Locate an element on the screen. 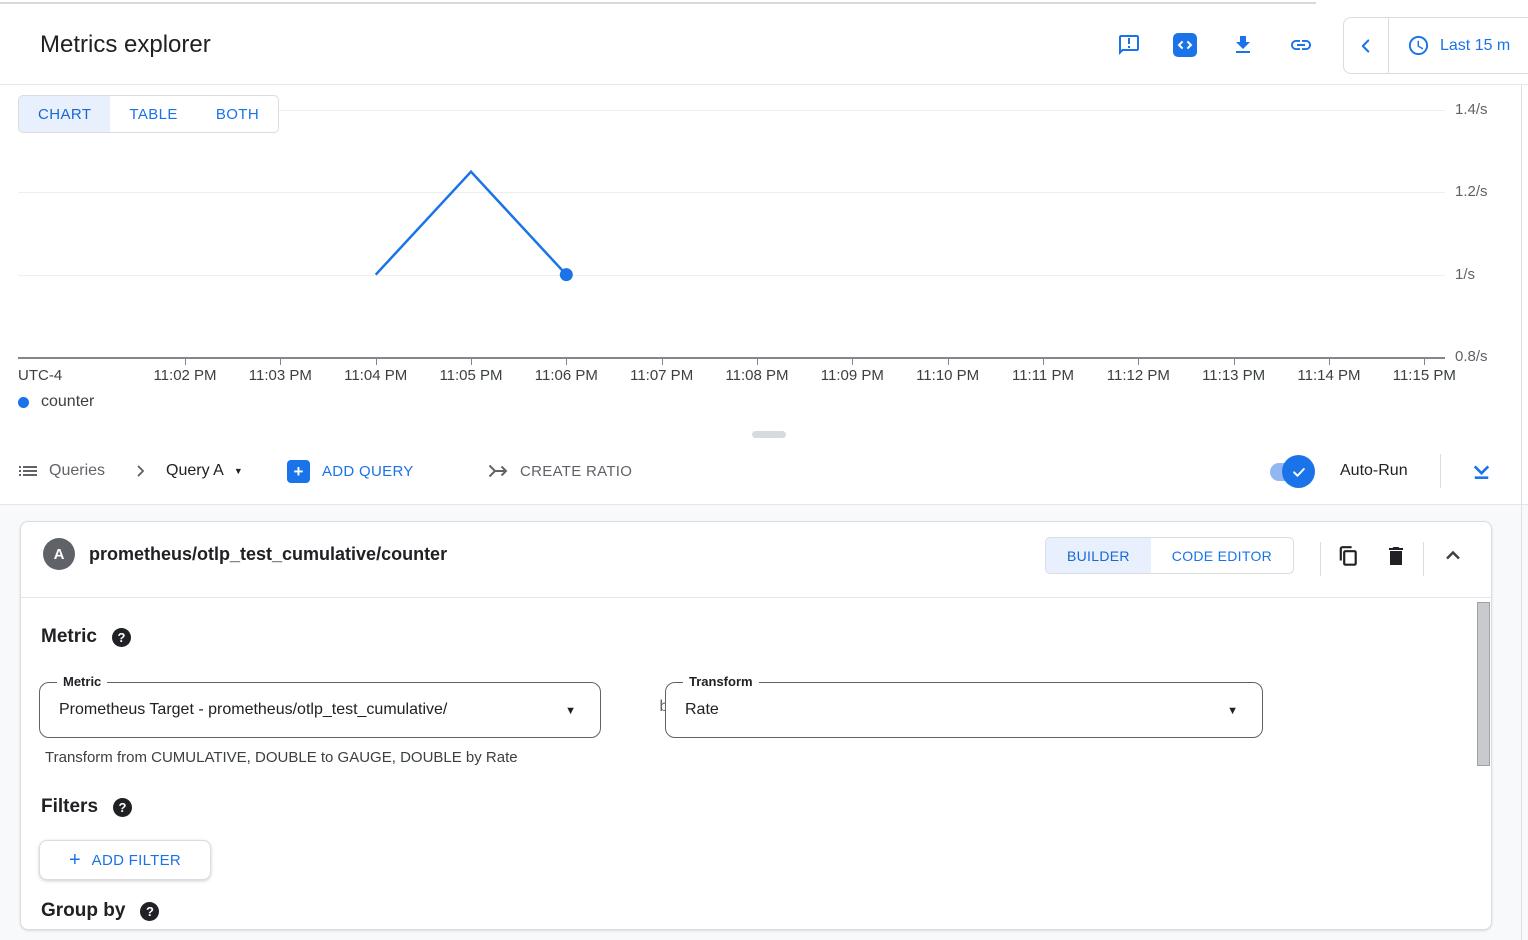 The height and width of the screenshot is (940, 1528). collapse-card-icon is located at coordinates (1453, 556).